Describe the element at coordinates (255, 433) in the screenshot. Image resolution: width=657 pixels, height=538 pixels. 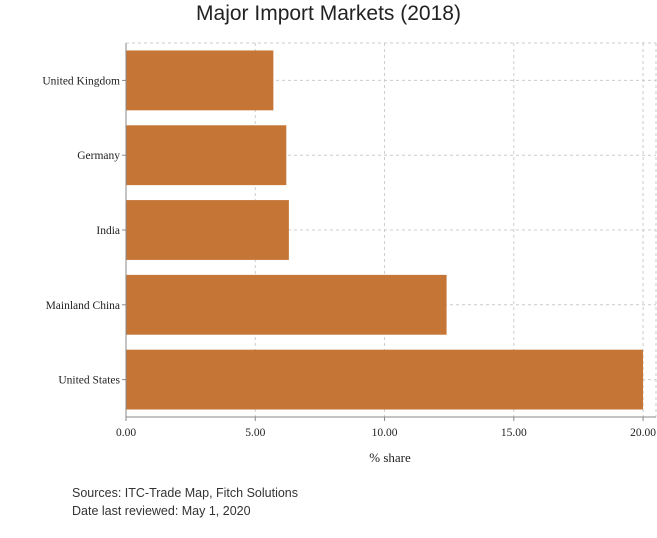
I see `x-tick-label: 5.00` at that location.